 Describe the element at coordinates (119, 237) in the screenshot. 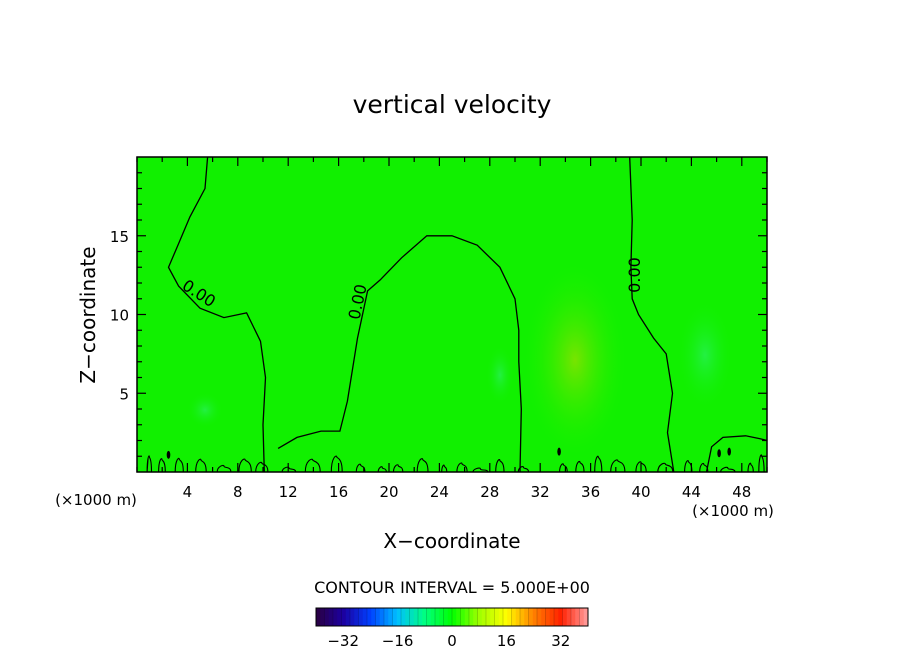

I see `y-tick-label: 15` at that location.